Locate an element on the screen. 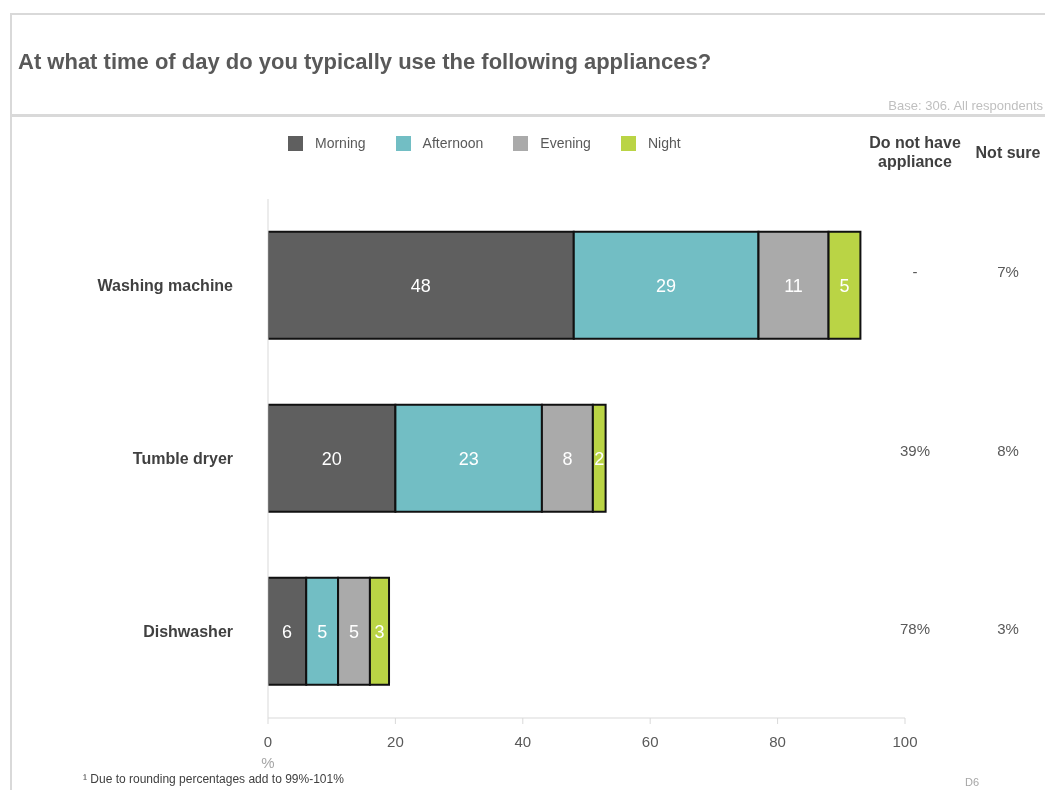 The height and width of the screenshot is (798, 1053). legend-label: Morning is located at coordinates (340, 143).